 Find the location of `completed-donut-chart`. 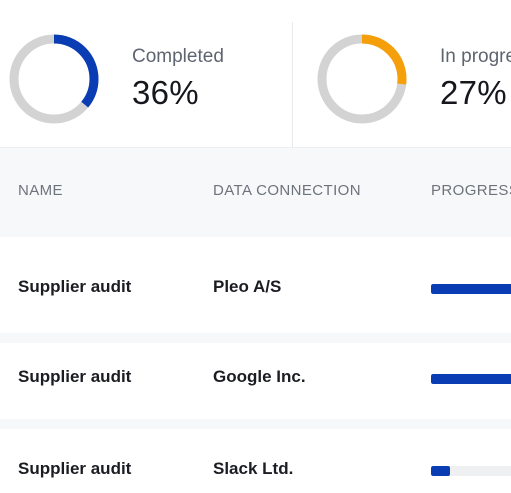

completed-donut-chart is located at coordinates (54, 79).